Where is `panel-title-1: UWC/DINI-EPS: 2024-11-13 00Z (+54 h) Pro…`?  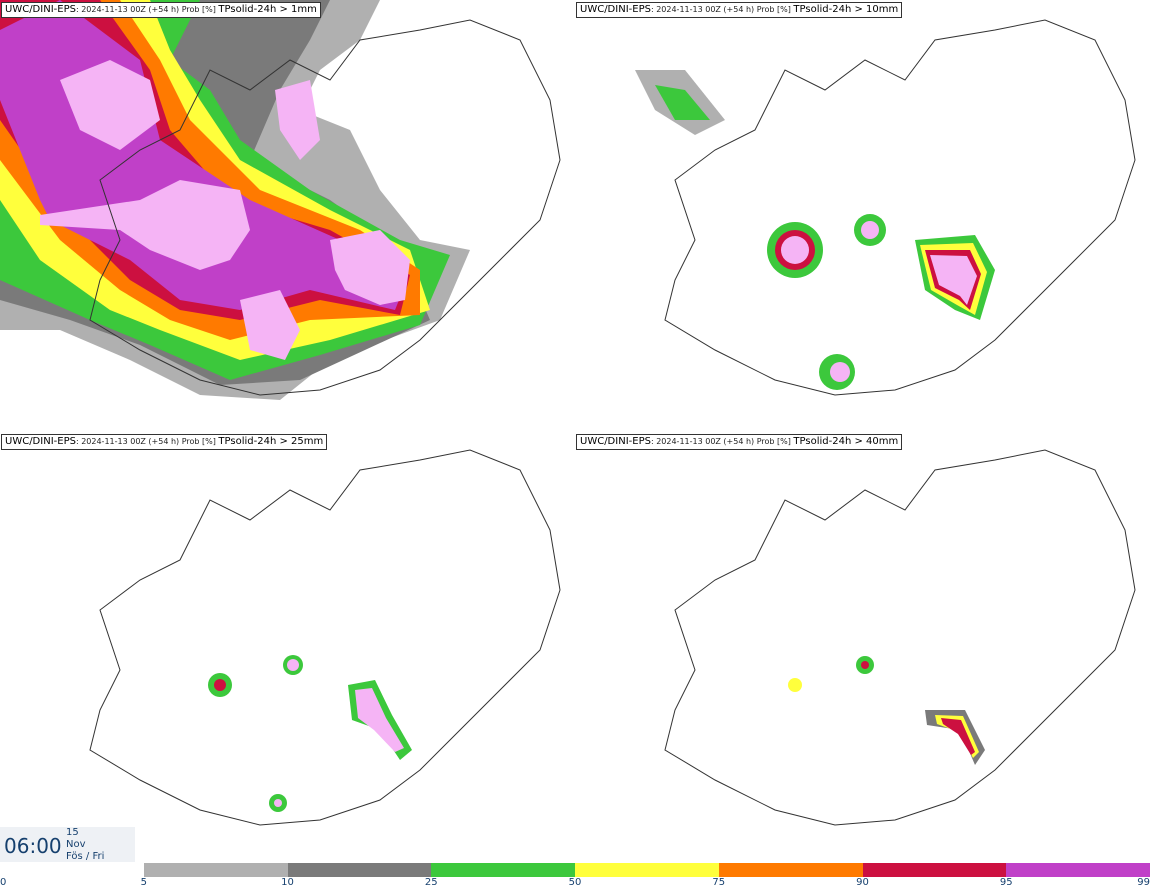
panel-title-1: UWC/DINI-EPS: 2024-11-13 00Z (+54 h) Pro… is located at coordinates (161, 10).